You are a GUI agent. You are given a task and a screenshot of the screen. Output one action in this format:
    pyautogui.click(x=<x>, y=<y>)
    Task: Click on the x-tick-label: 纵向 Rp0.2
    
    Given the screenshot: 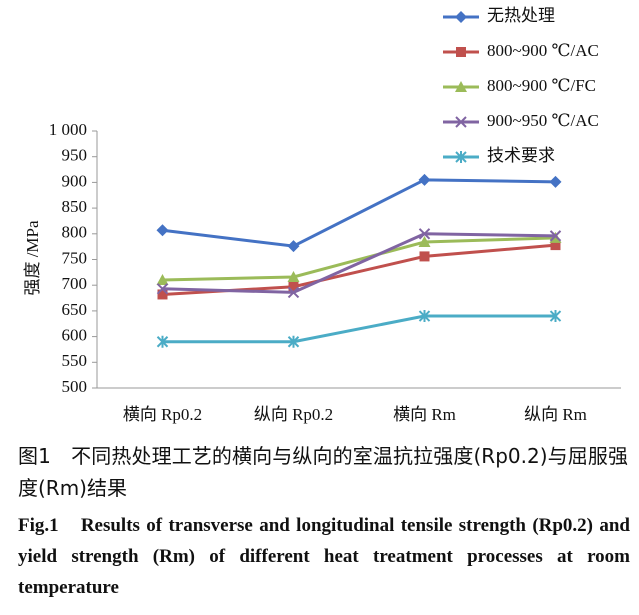 What is the action you would take?
    pyautogui.click(x=293, y=414)
    